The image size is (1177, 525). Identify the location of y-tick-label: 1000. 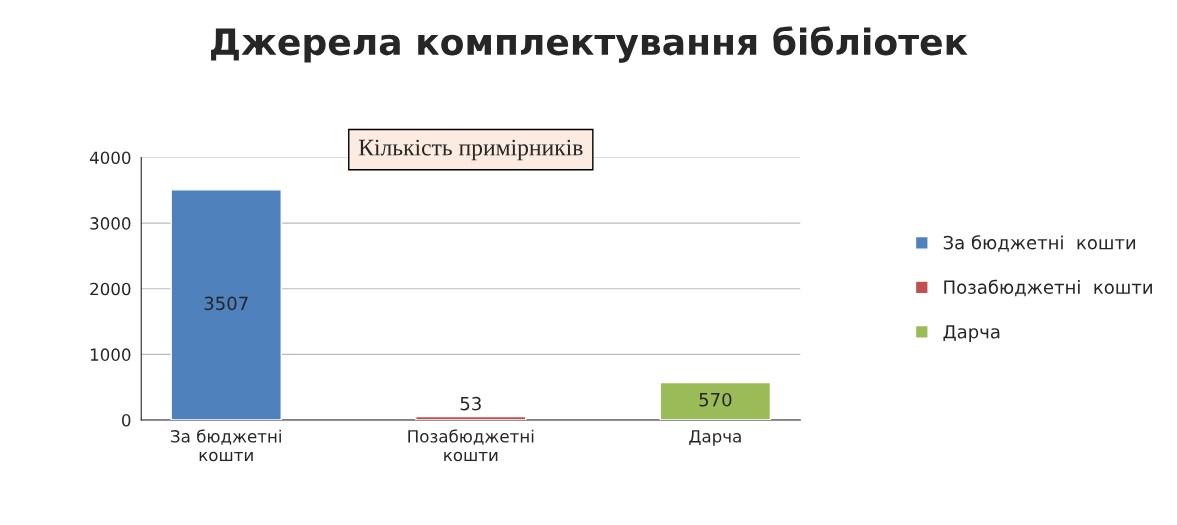
(110, 354).